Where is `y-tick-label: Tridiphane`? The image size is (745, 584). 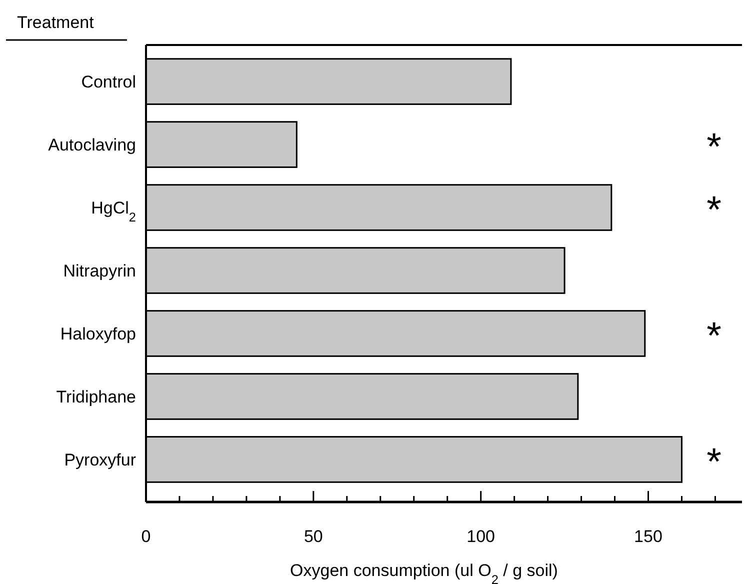
y-tick-label: Tridiphane is located at coordinates (96, 396).